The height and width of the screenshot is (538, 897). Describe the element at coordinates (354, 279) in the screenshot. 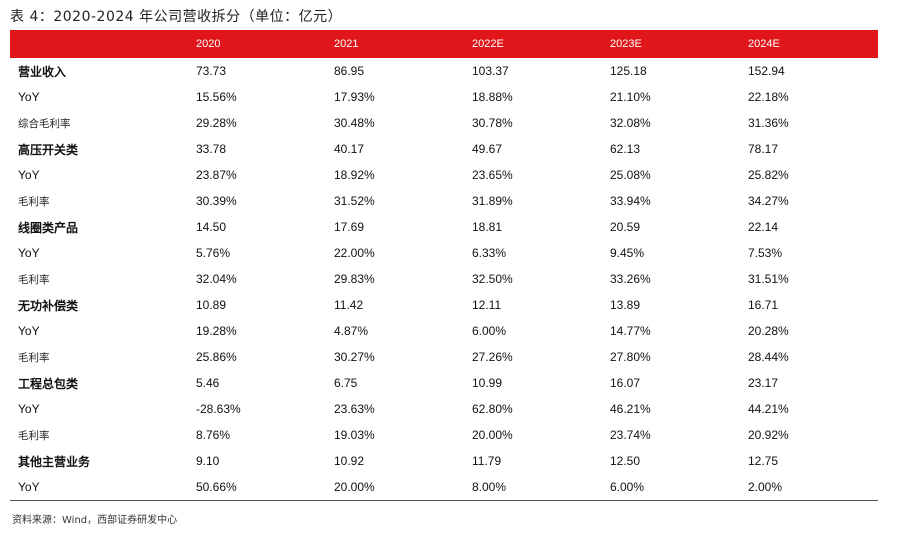

I see `table-cell: 29.83%` at that location.